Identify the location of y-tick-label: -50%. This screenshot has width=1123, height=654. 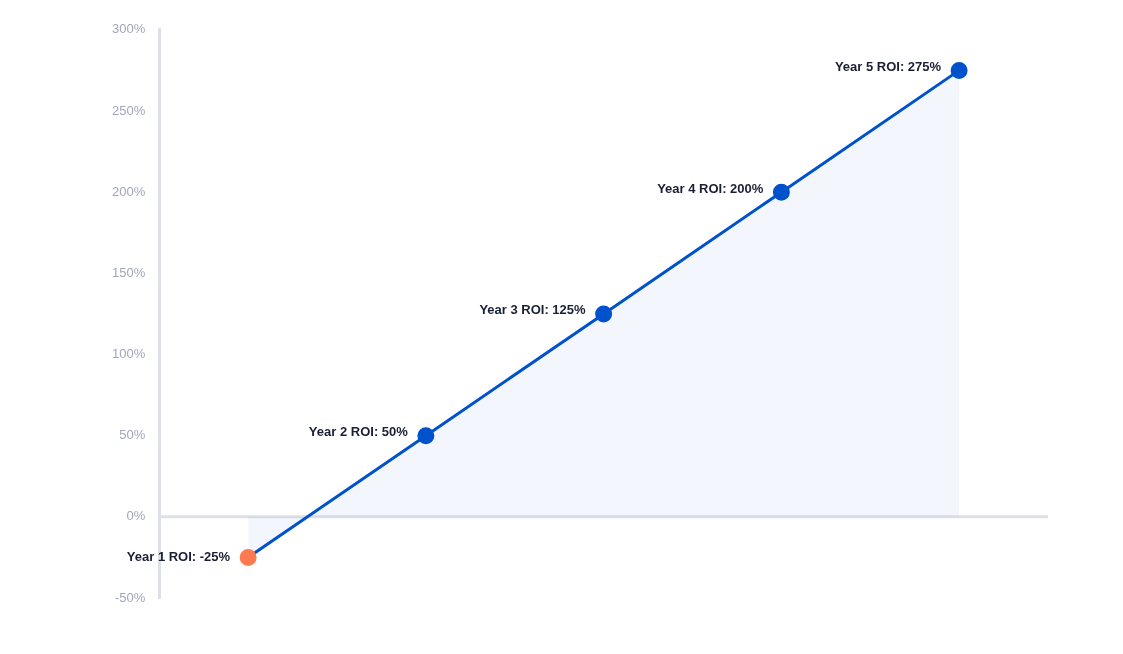
(130, 597).